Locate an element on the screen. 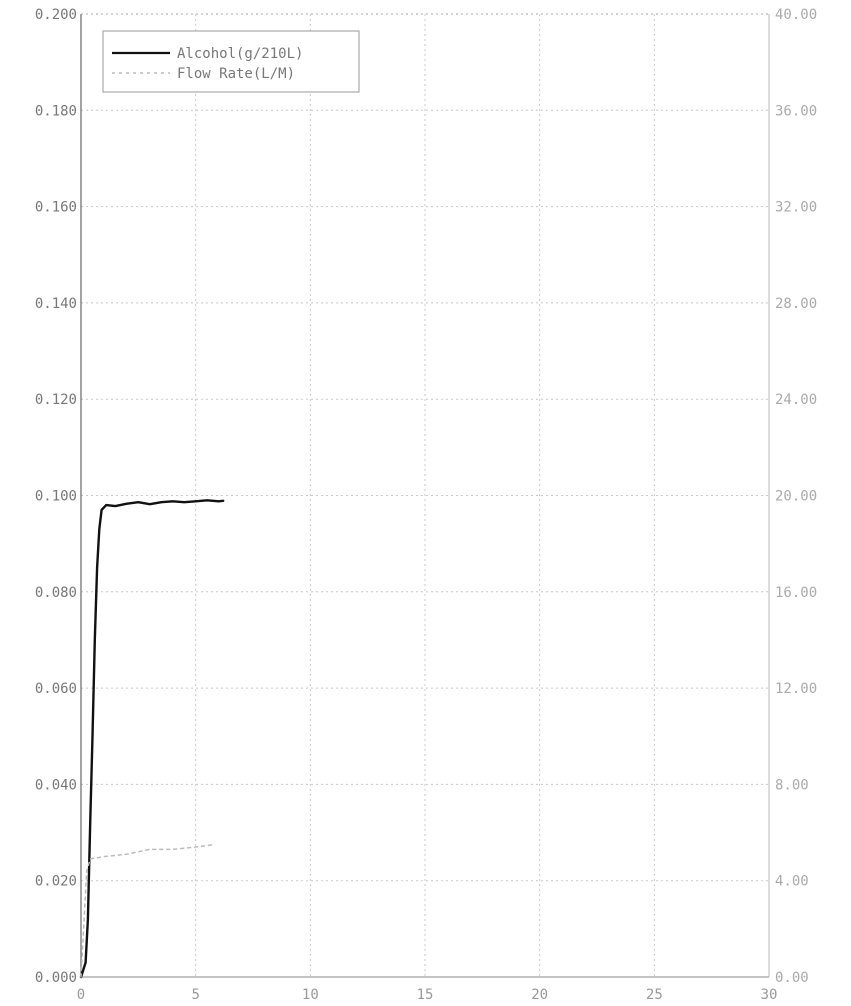 This screenshot has height=1006, width=851. right-y-tick-label: 36.00 is located at coordinates (796, 111).